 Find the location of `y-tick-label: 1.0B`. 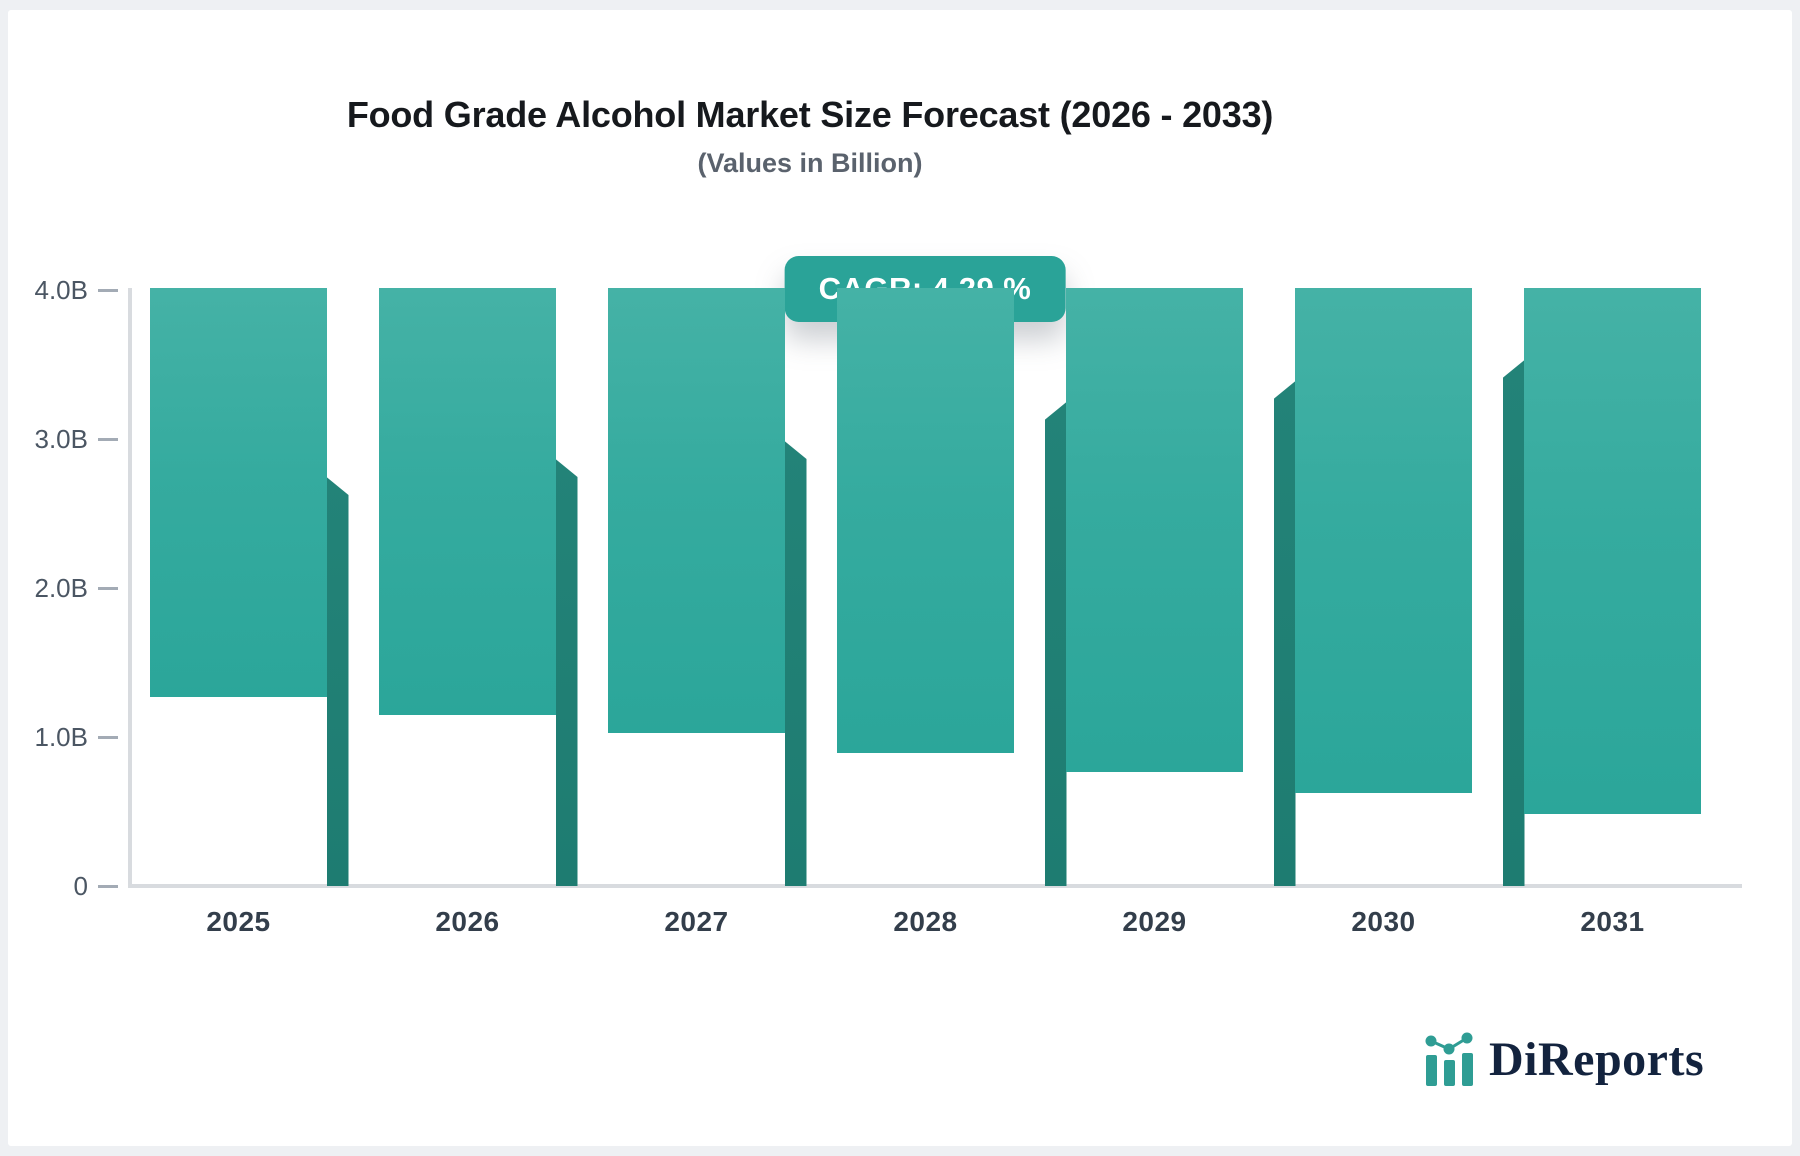

y-tick-label: 1.0B is located at coordinates (61, 737).